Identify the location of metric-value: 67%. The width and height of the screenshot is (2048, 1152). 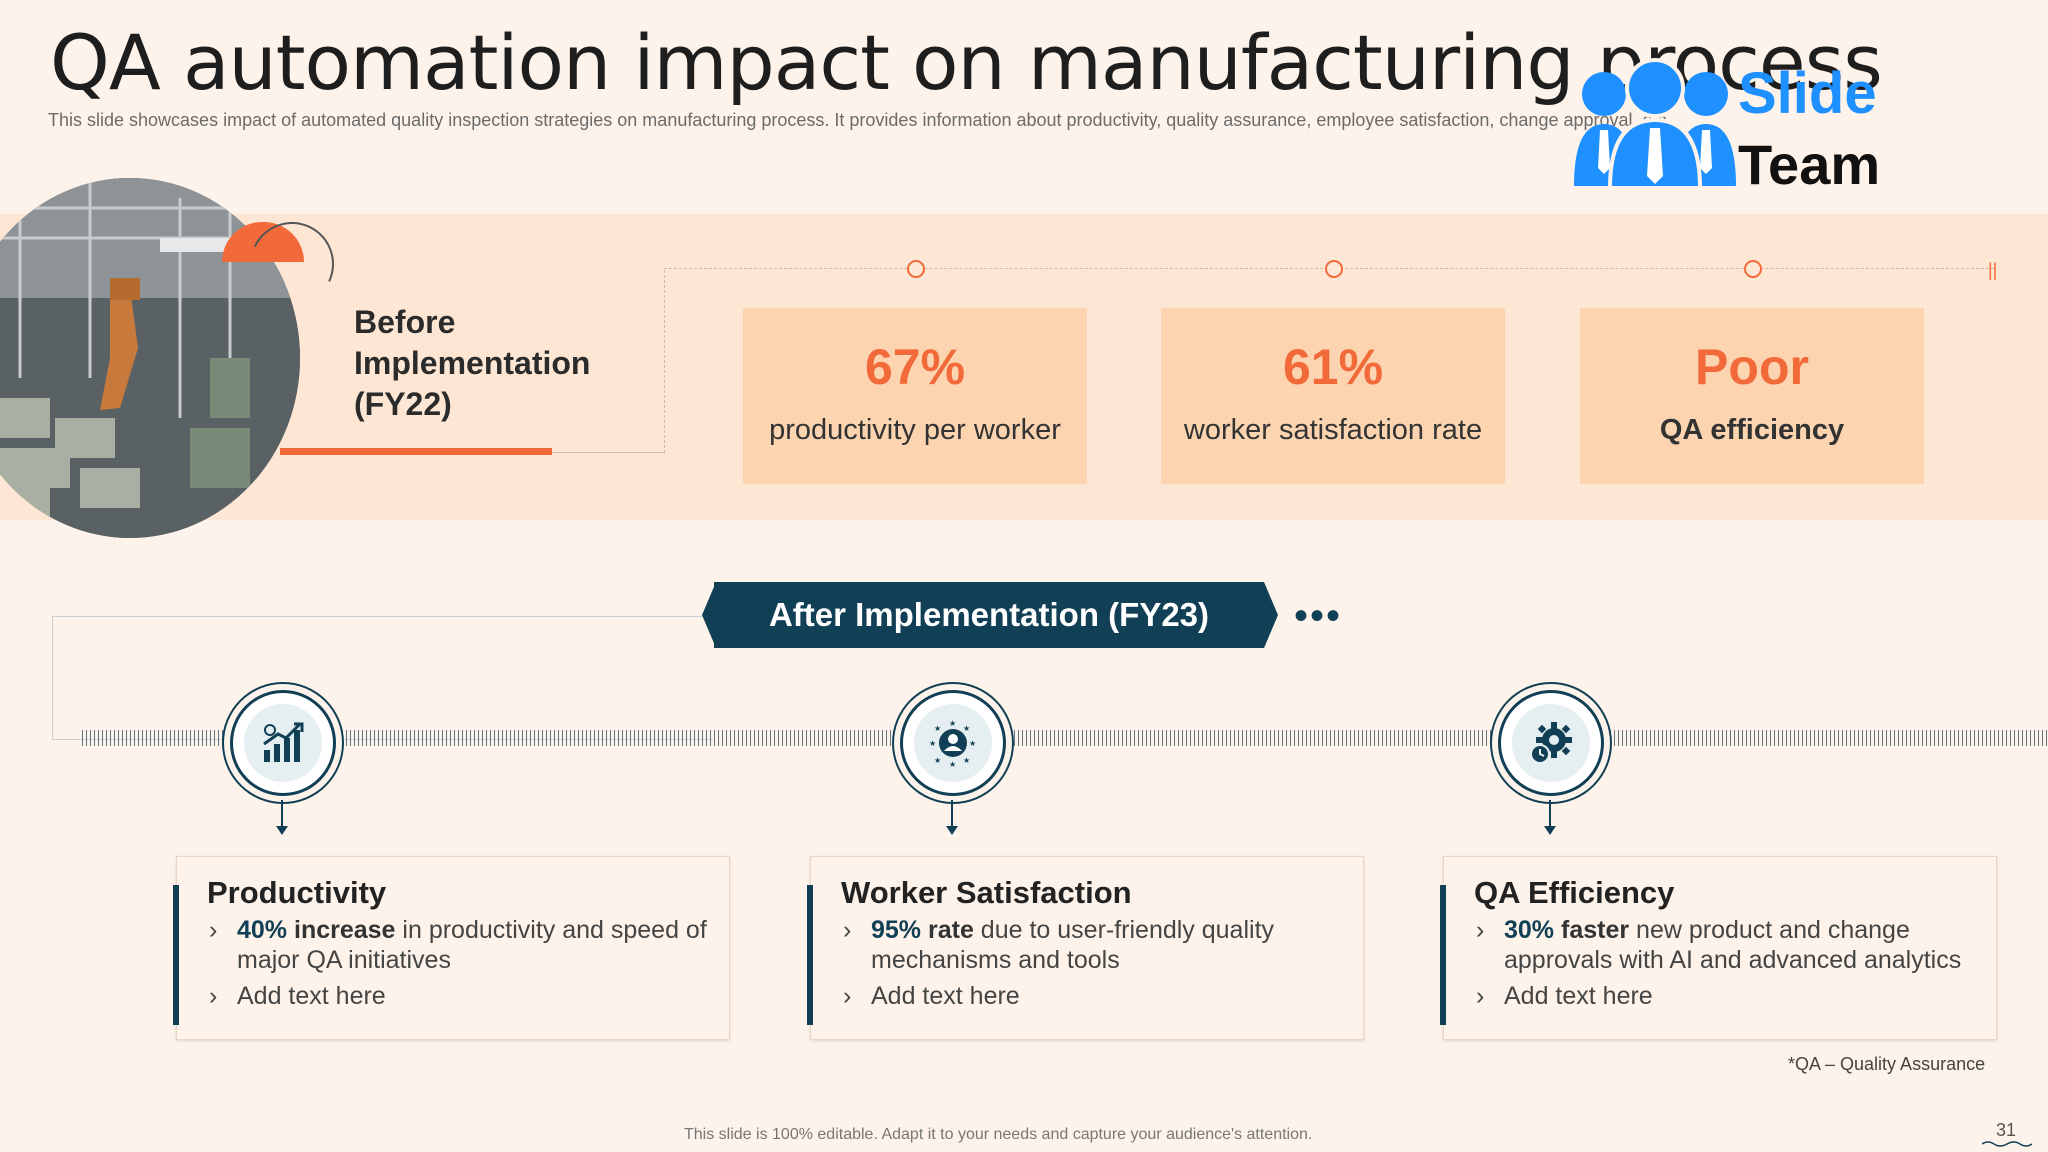
(915, 367).